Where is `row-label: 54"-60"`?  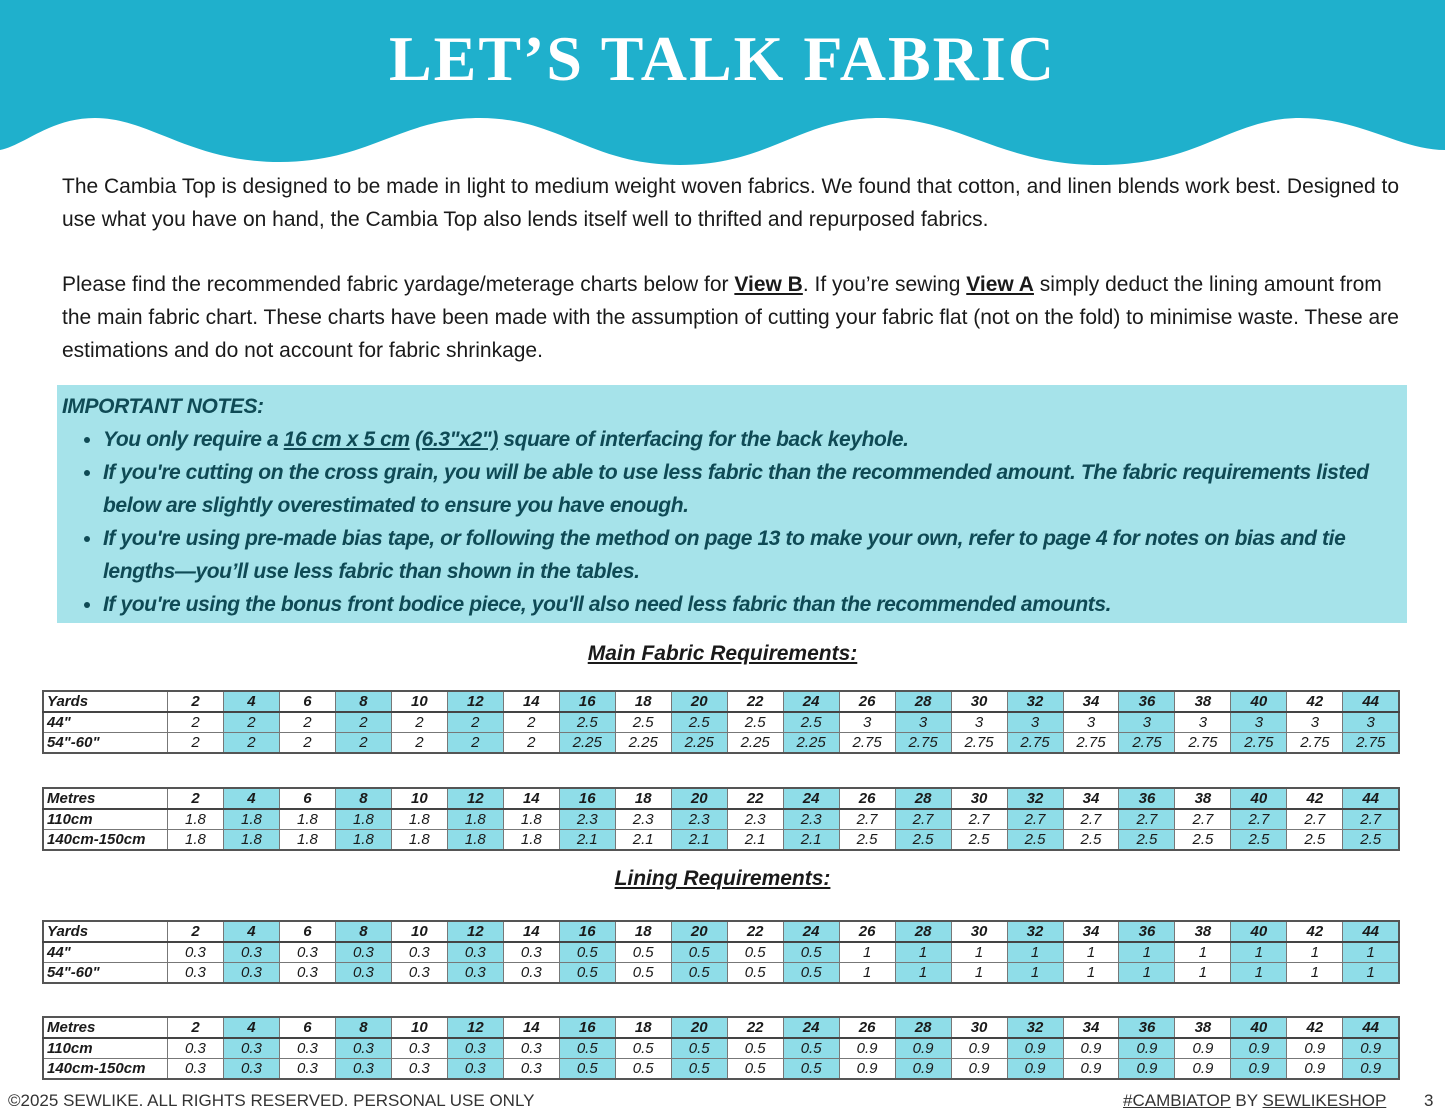 row-label: 54"-60" is located at coordinates (105, 973).